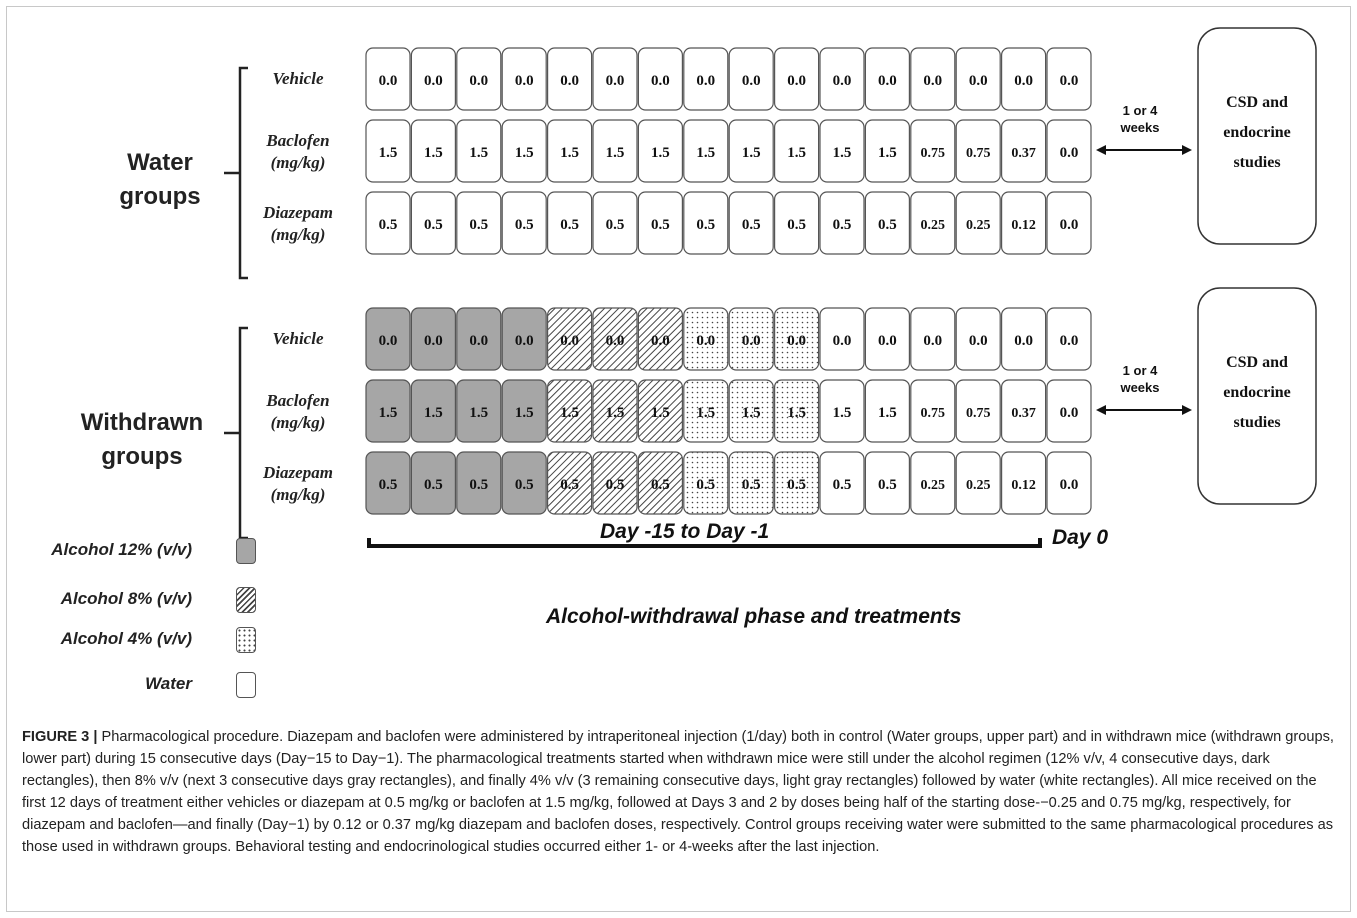 Image resolution: width=1357 pixels, height=918 pixels. What do you see at coordinates (933, 225) in the screenshot?
I see `dose-value: 0.25` at bounding box center [933, 225].